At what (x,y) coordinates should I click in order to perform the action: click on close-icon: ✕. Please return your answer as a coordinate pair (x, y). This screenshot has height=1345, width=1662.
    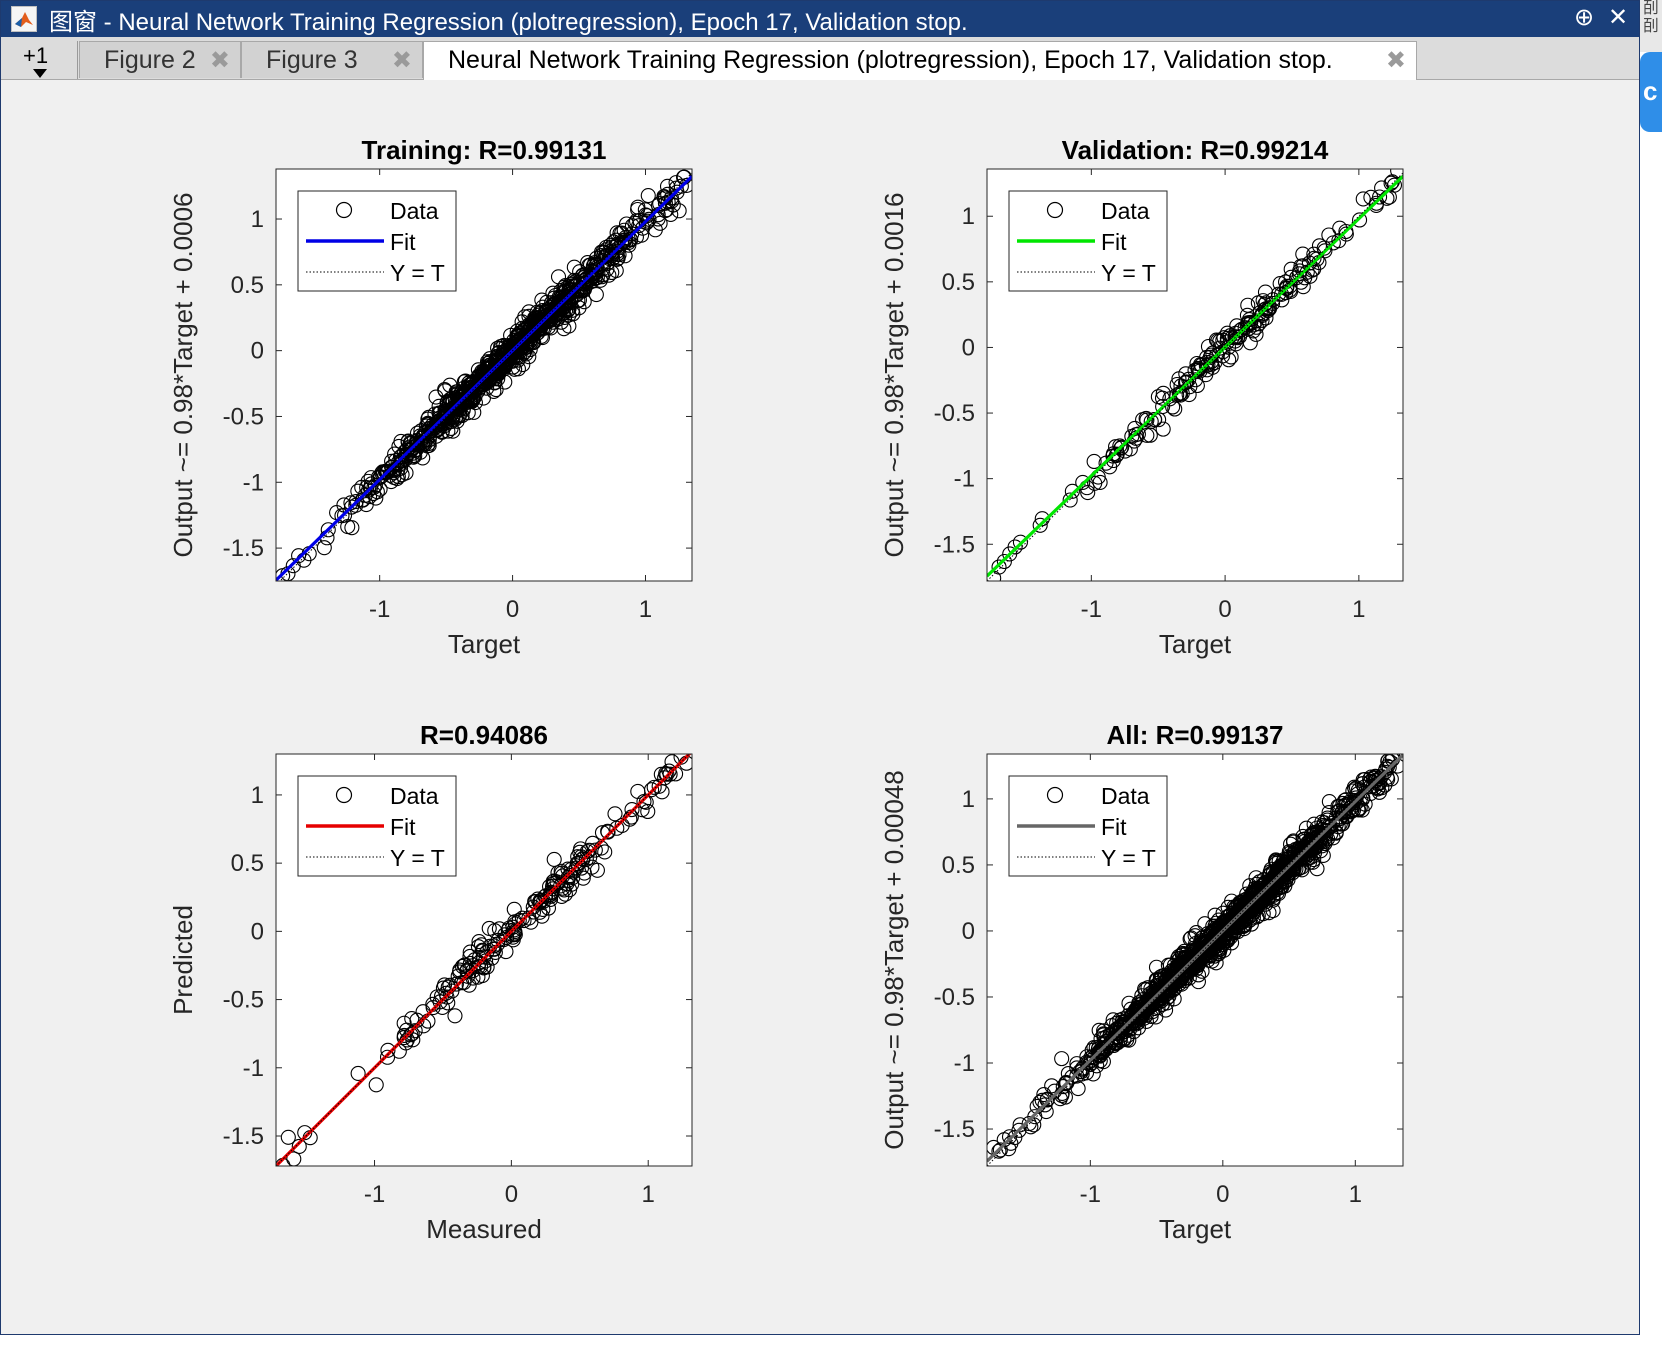
    Looking at the image, I should click on (1618, 17).